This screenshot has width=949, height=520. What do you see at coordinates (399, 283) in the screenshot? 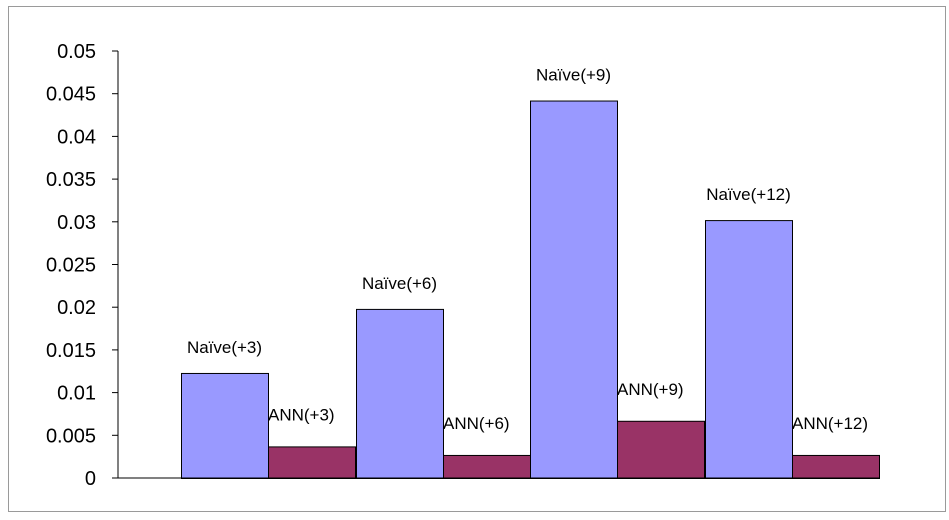
I see `naive-label-plus6: Naïve(+6)` at bounding box center [399, 283].